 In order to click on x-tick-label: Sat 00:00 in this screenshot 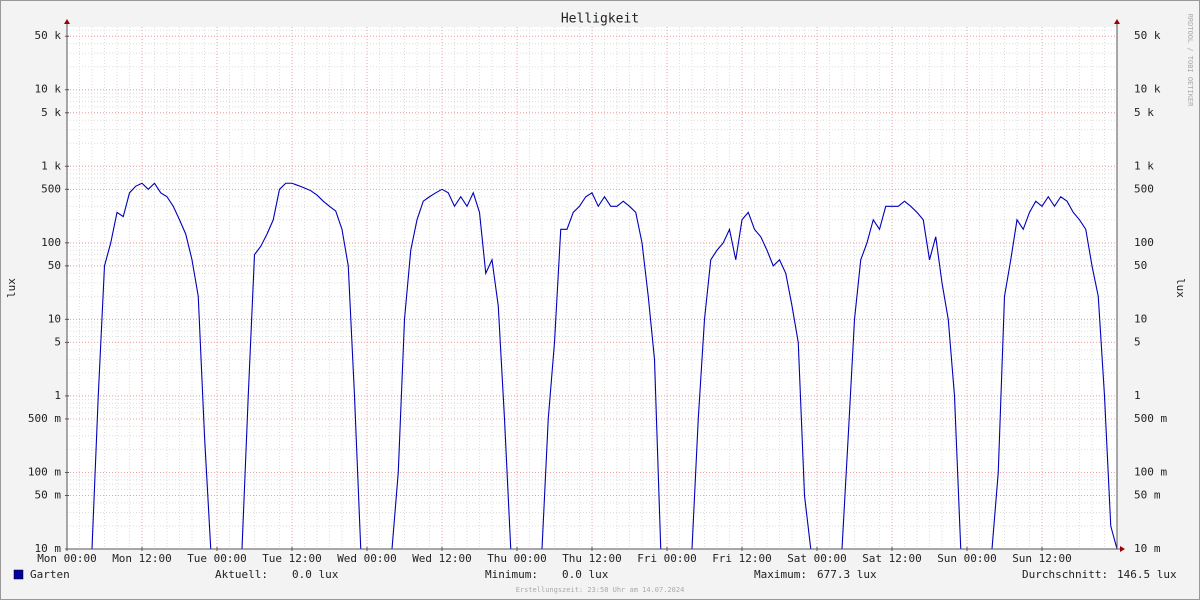, I will do `click(817, 558)`.